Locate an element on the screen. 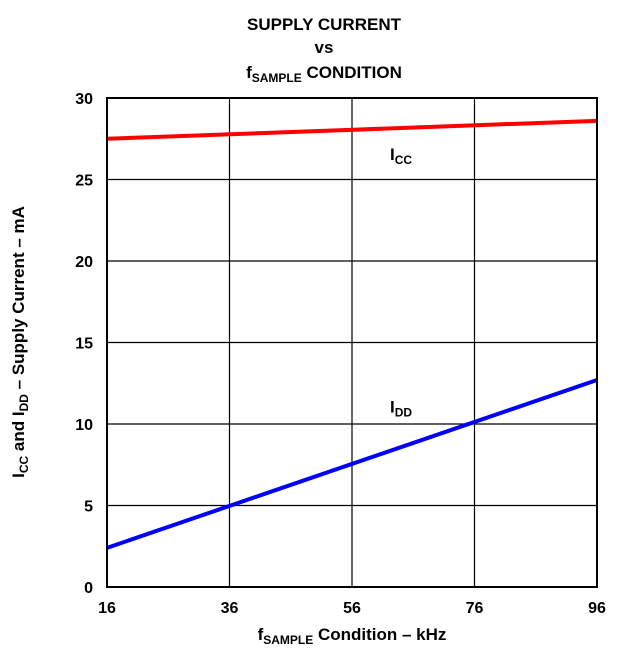 The height and width of the screenshot is (654, 639). y-tick-label: 5 is located at coordinates (88, 507).